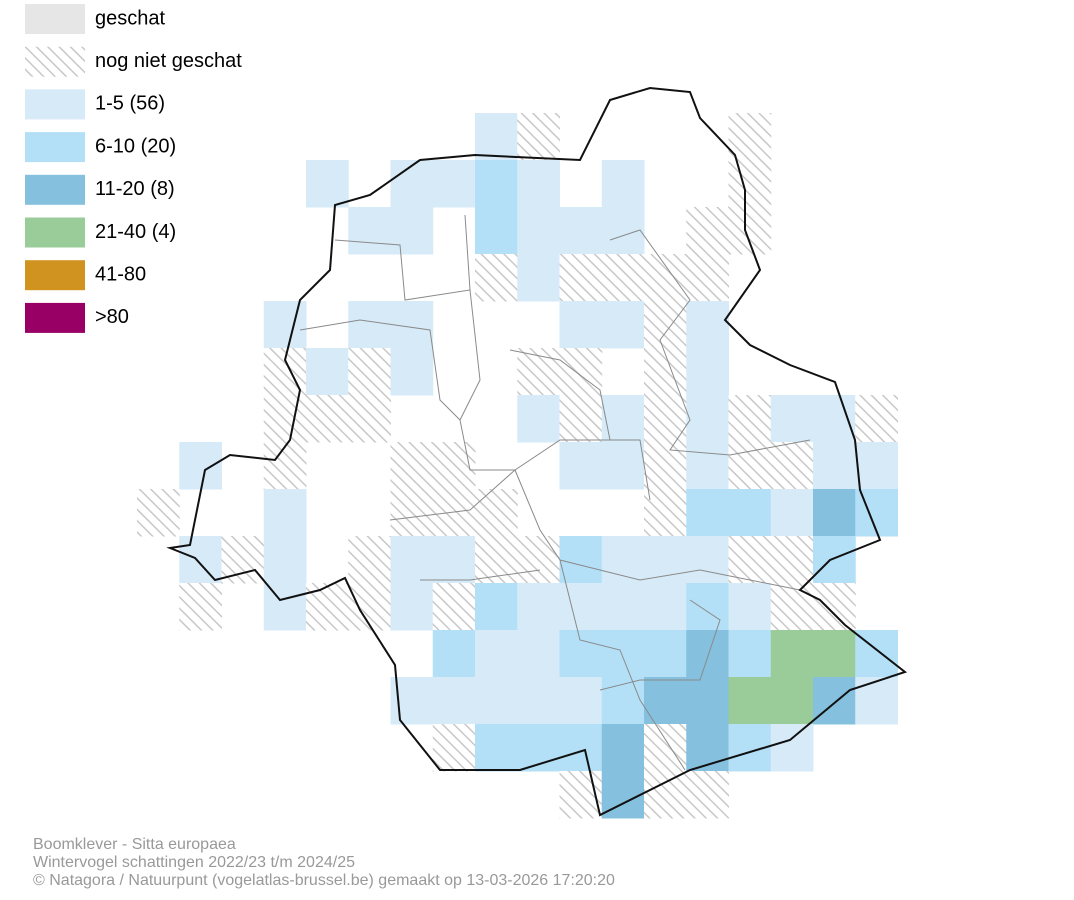 This screenshot has height=900, width=1074. I want to click on legend-label: 1-5 (56), so click(130, 104).